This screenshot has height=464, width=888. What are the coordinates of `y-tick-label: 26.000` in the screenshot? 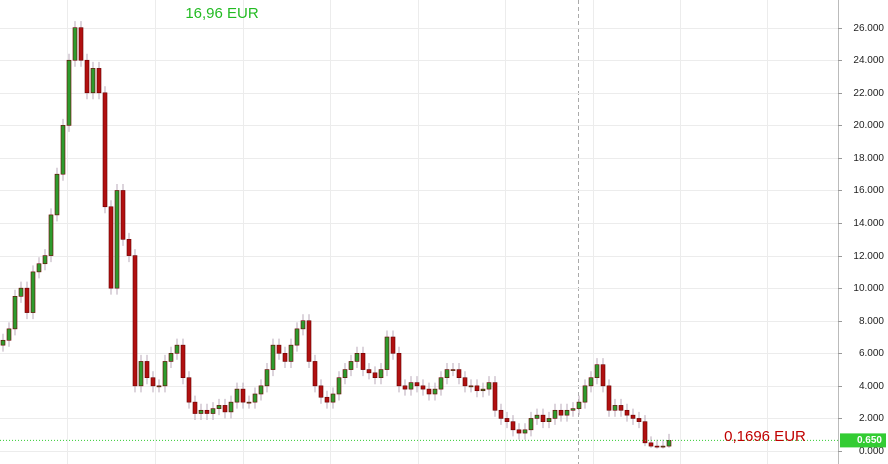 It's located at (868, 28).